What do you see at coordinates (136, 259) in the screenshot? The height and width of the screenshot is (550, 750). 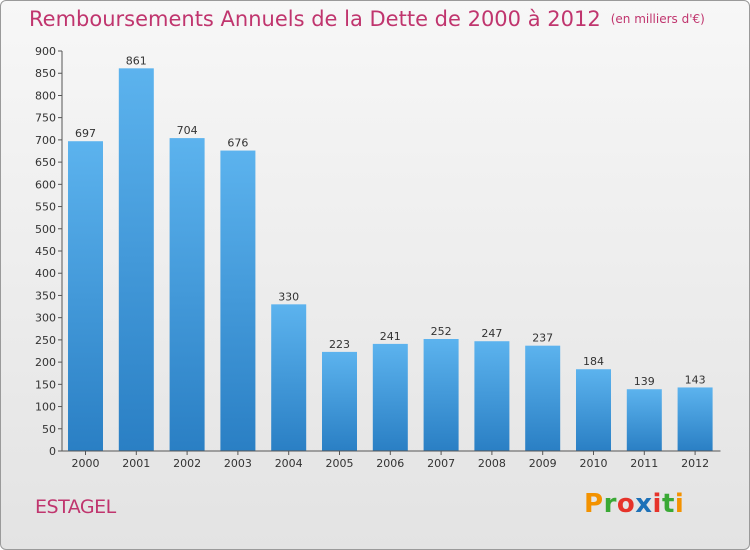 I see `bar-2001` at bounding box center [136, 259].